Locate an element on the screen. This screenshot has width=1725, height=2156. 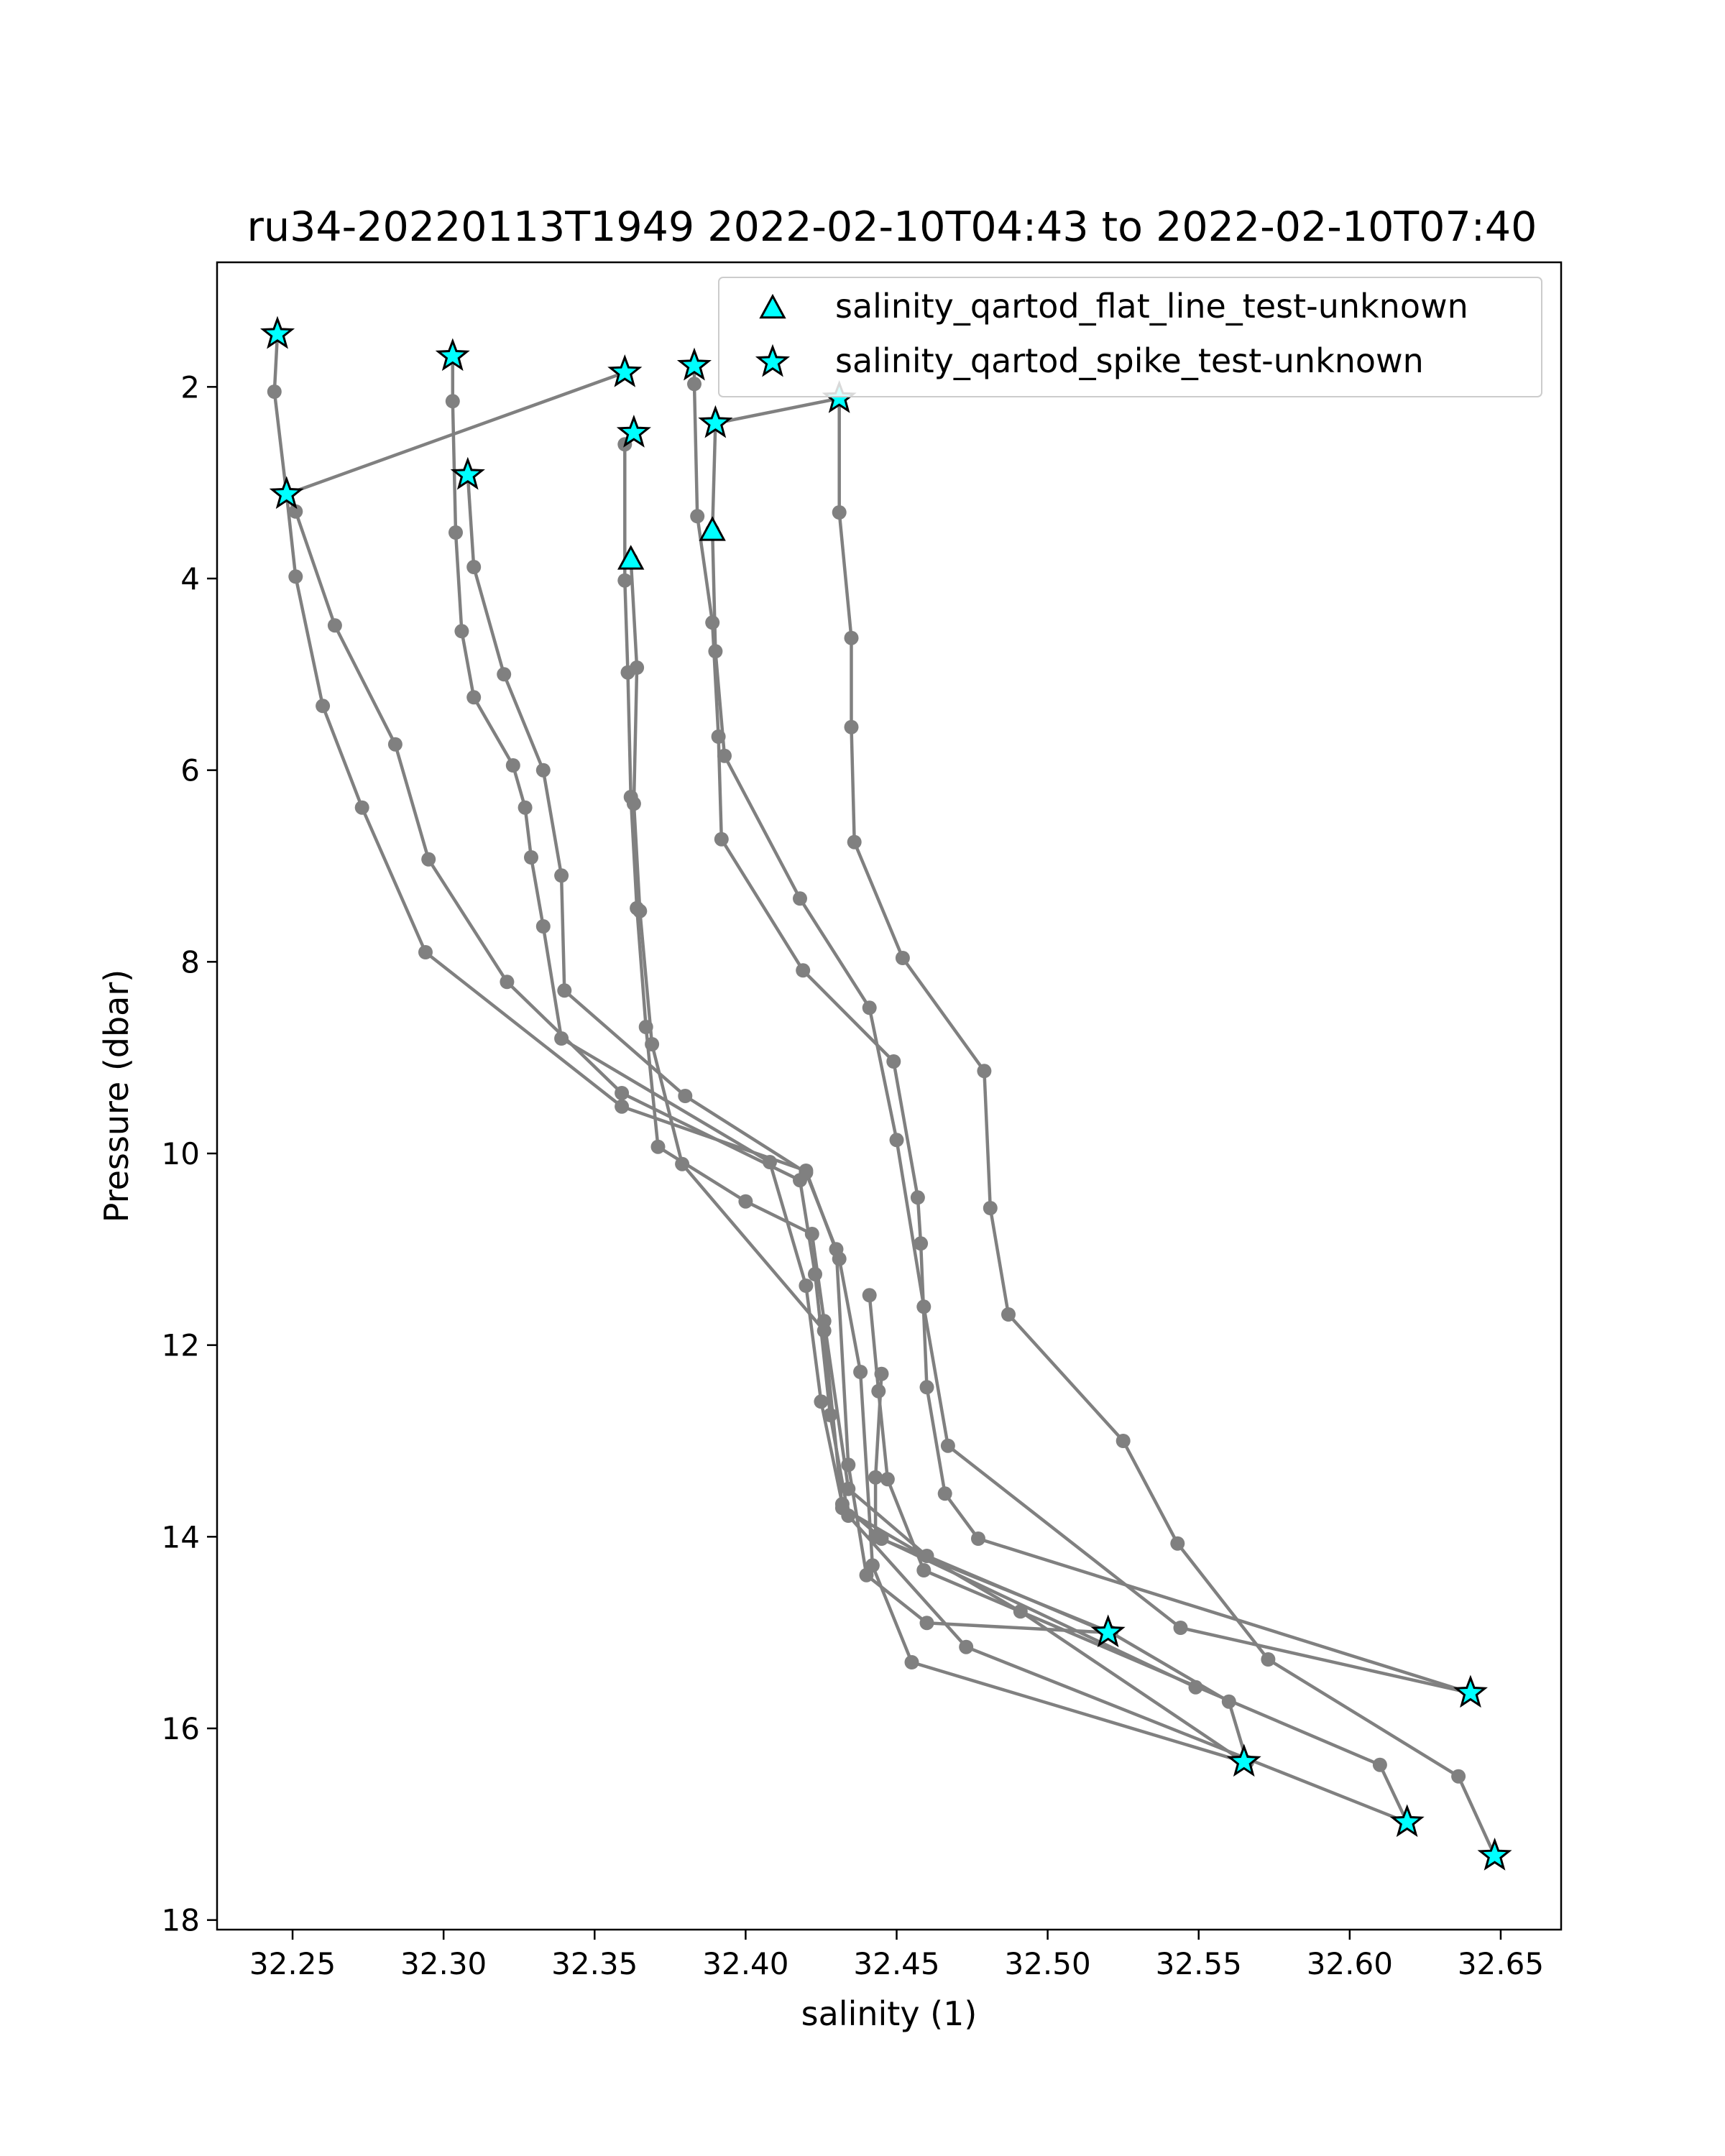
x-tick-label: 32.25 is located at coordinates (292, 1964).